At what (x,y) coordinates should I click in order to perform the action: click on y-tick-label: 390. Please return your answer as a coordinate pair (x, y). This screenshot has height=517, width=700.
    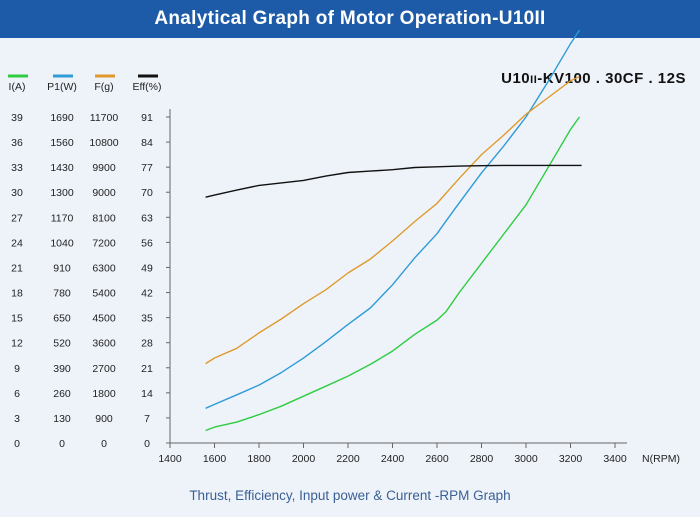
    Looking at the image, I should click on (62, 369).